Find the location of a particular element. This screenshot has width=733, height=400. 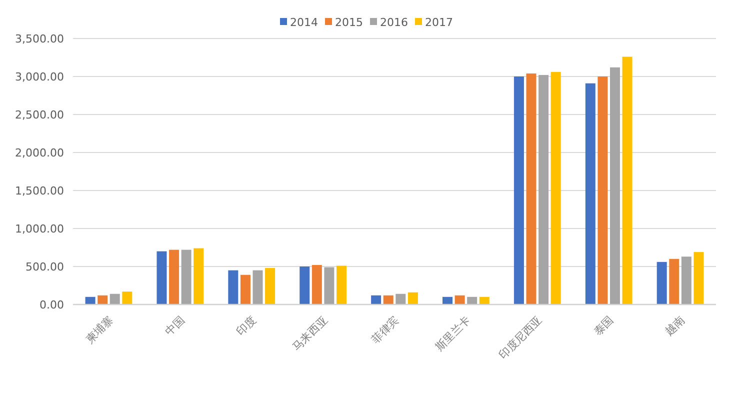

legend-label: 2017 is located at coordinates (439, 22).